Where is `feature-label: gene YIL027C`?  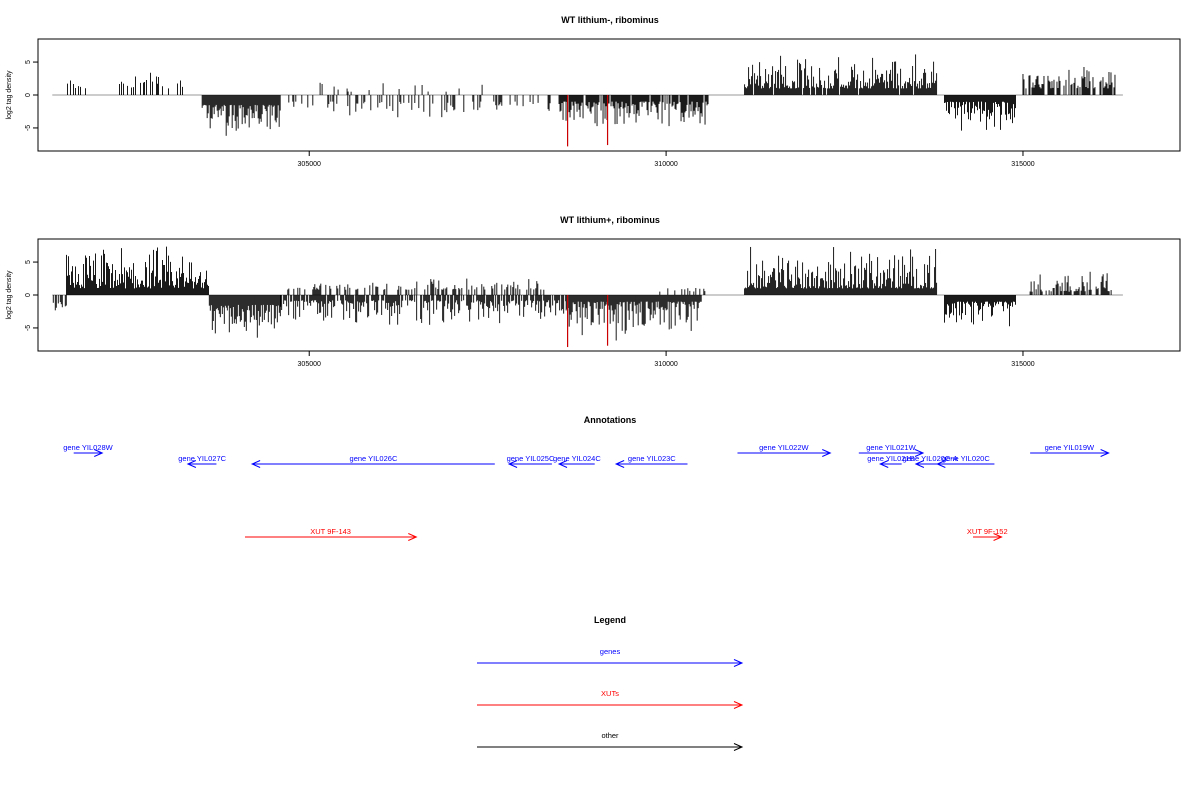
feature-label: gene YIL027C is located at coordinates (202, 458).